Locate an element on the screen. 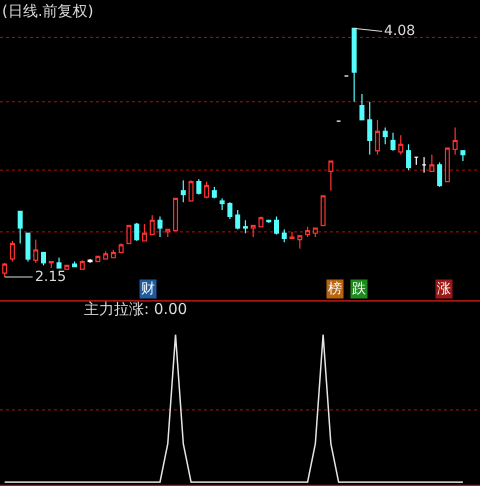  chart-title: 主力拉涨: 0.00 is located at coordinates (136, 309).